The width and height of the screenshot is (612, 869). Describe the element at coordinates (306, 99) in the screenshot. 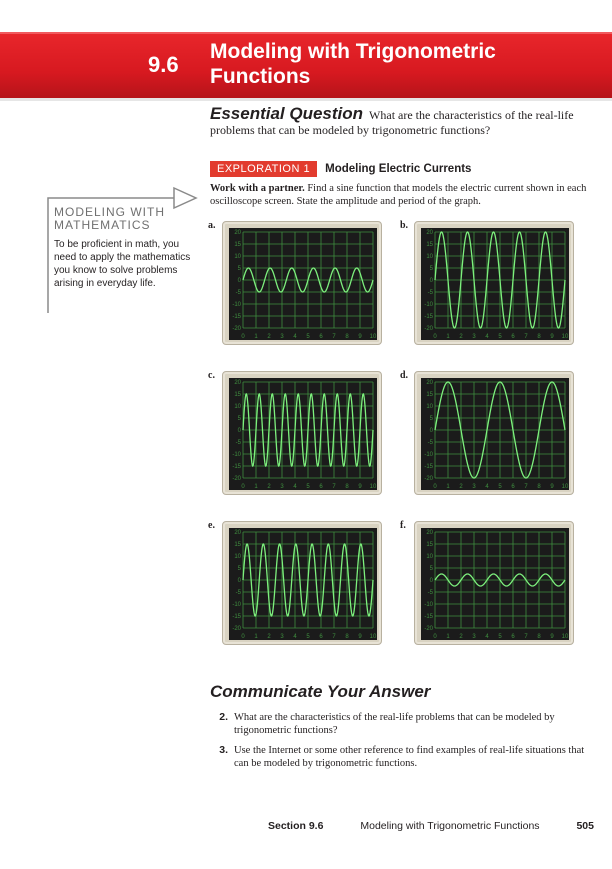

I see `banner-shadow` at that location.